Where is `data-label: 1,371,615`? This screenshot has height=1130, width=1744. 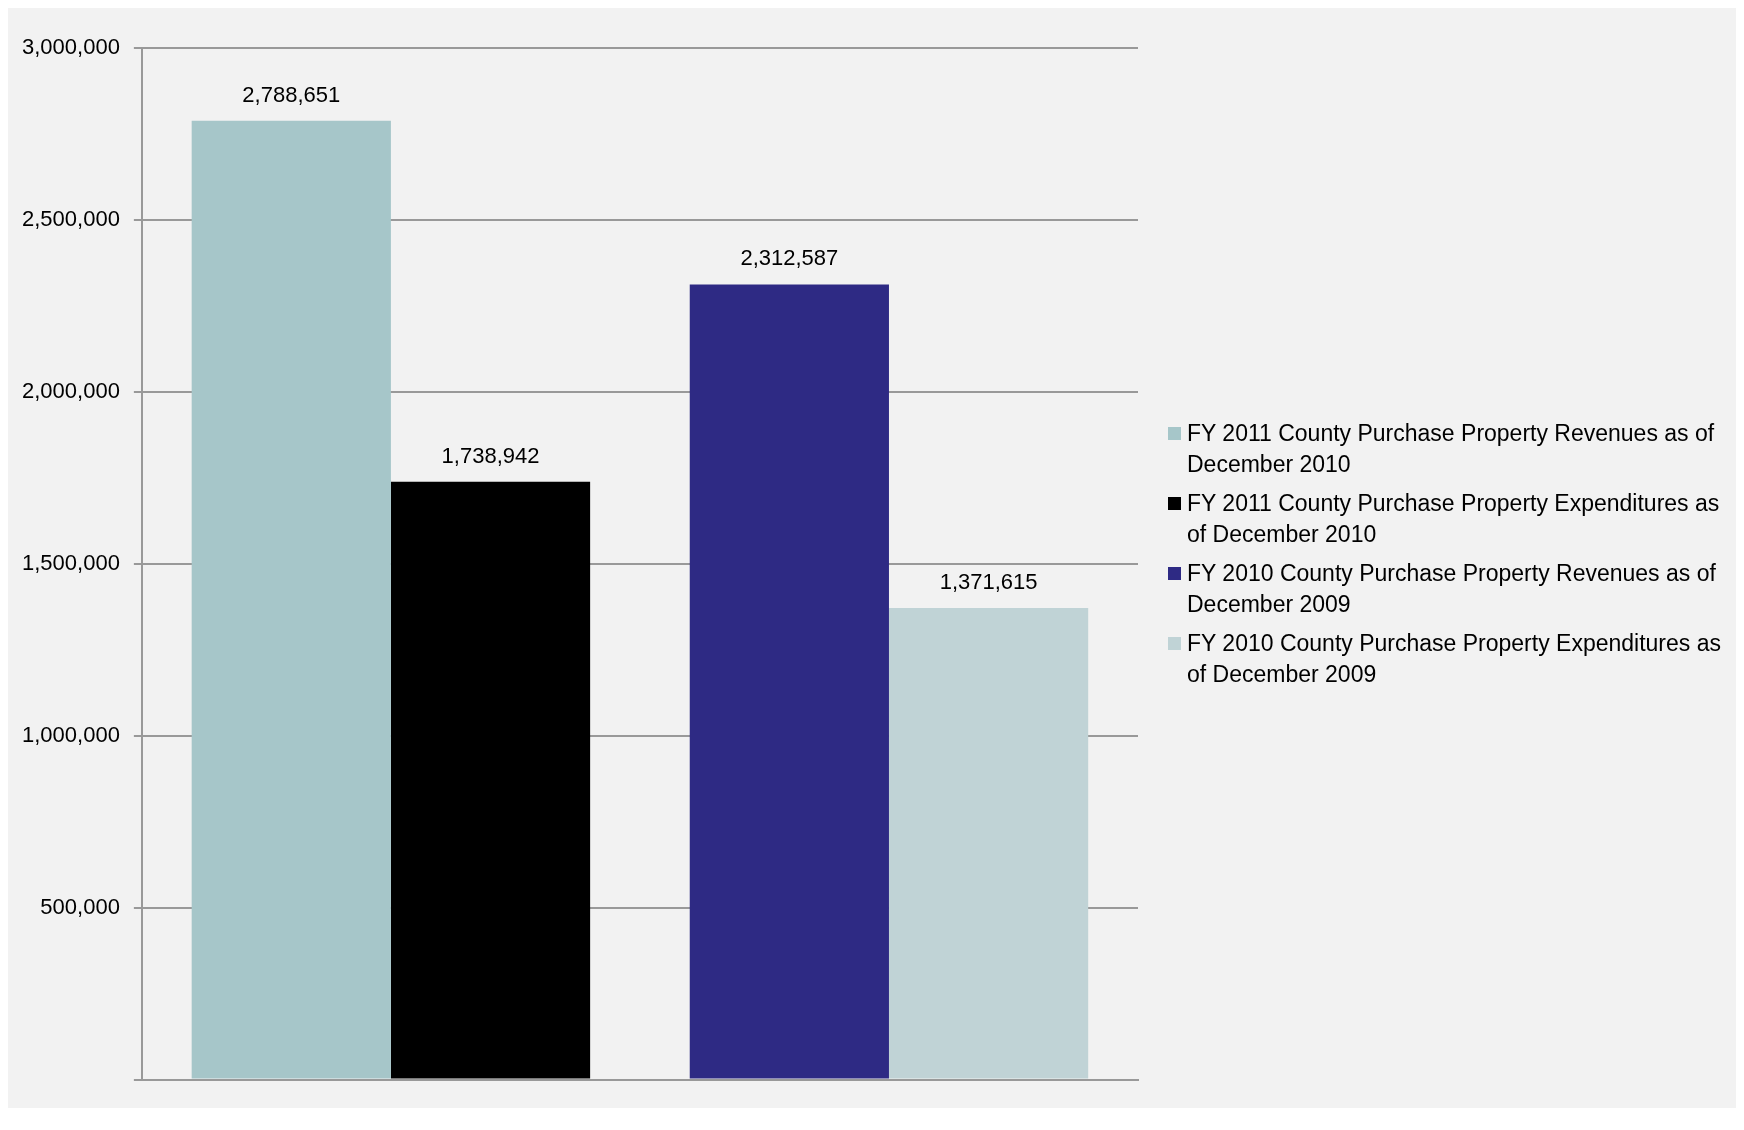
data-label: 1,371,615 is located at coordinates (988, 582).